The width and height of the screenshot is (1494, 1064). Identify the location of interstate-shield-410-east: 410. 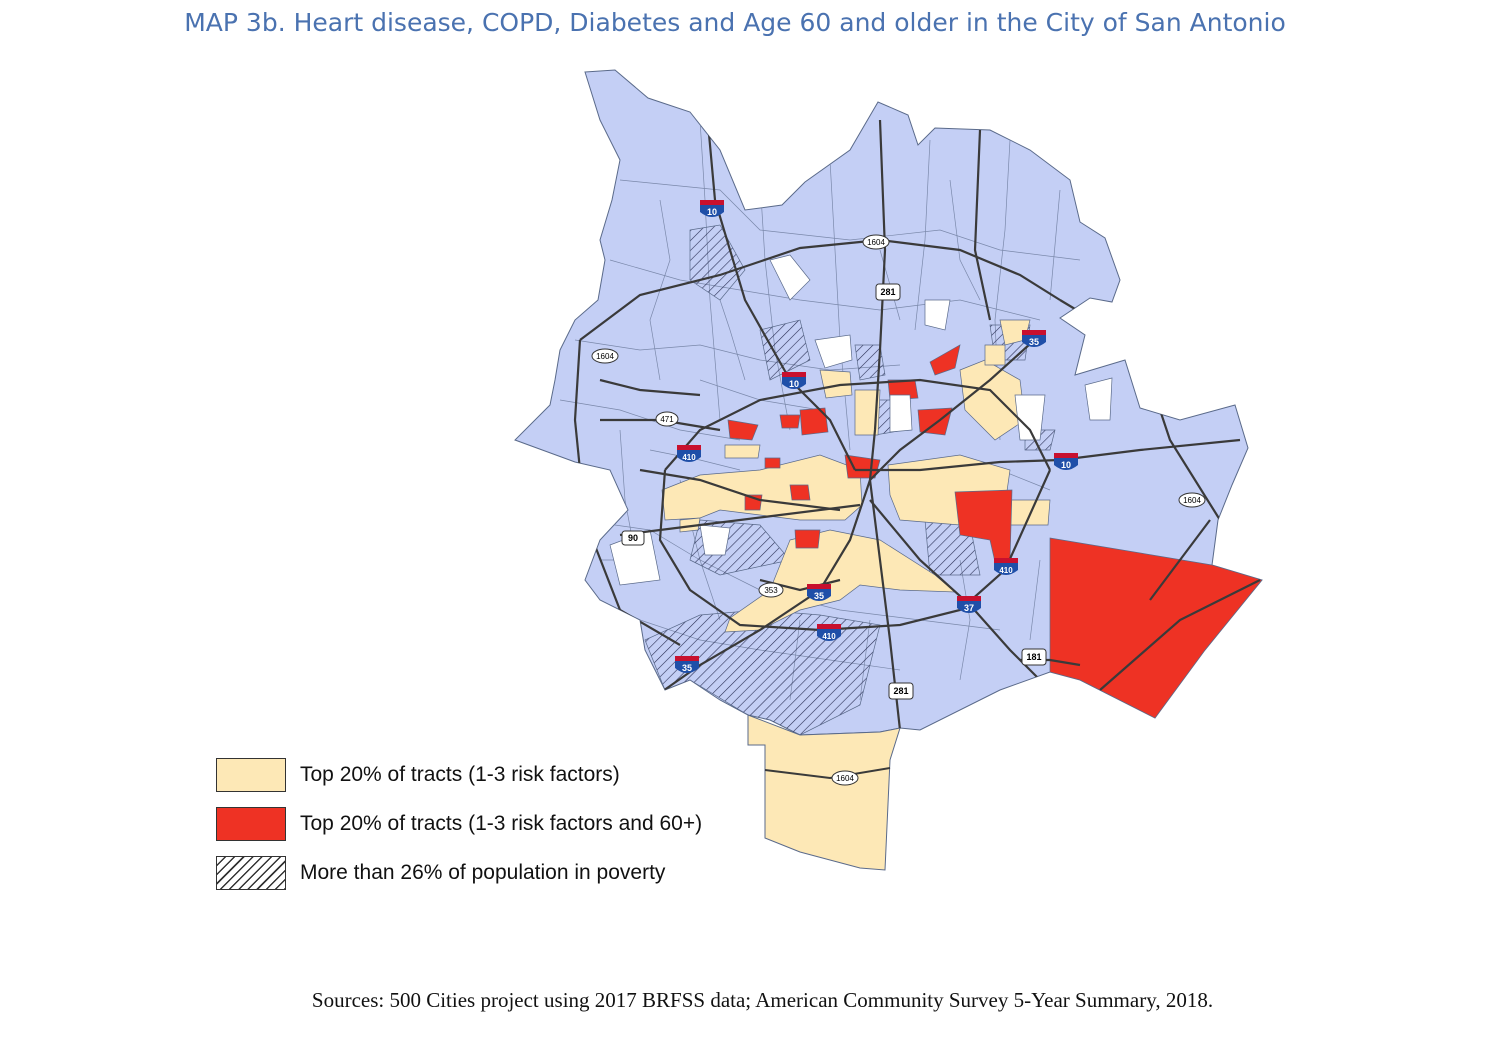
(1006, 566).